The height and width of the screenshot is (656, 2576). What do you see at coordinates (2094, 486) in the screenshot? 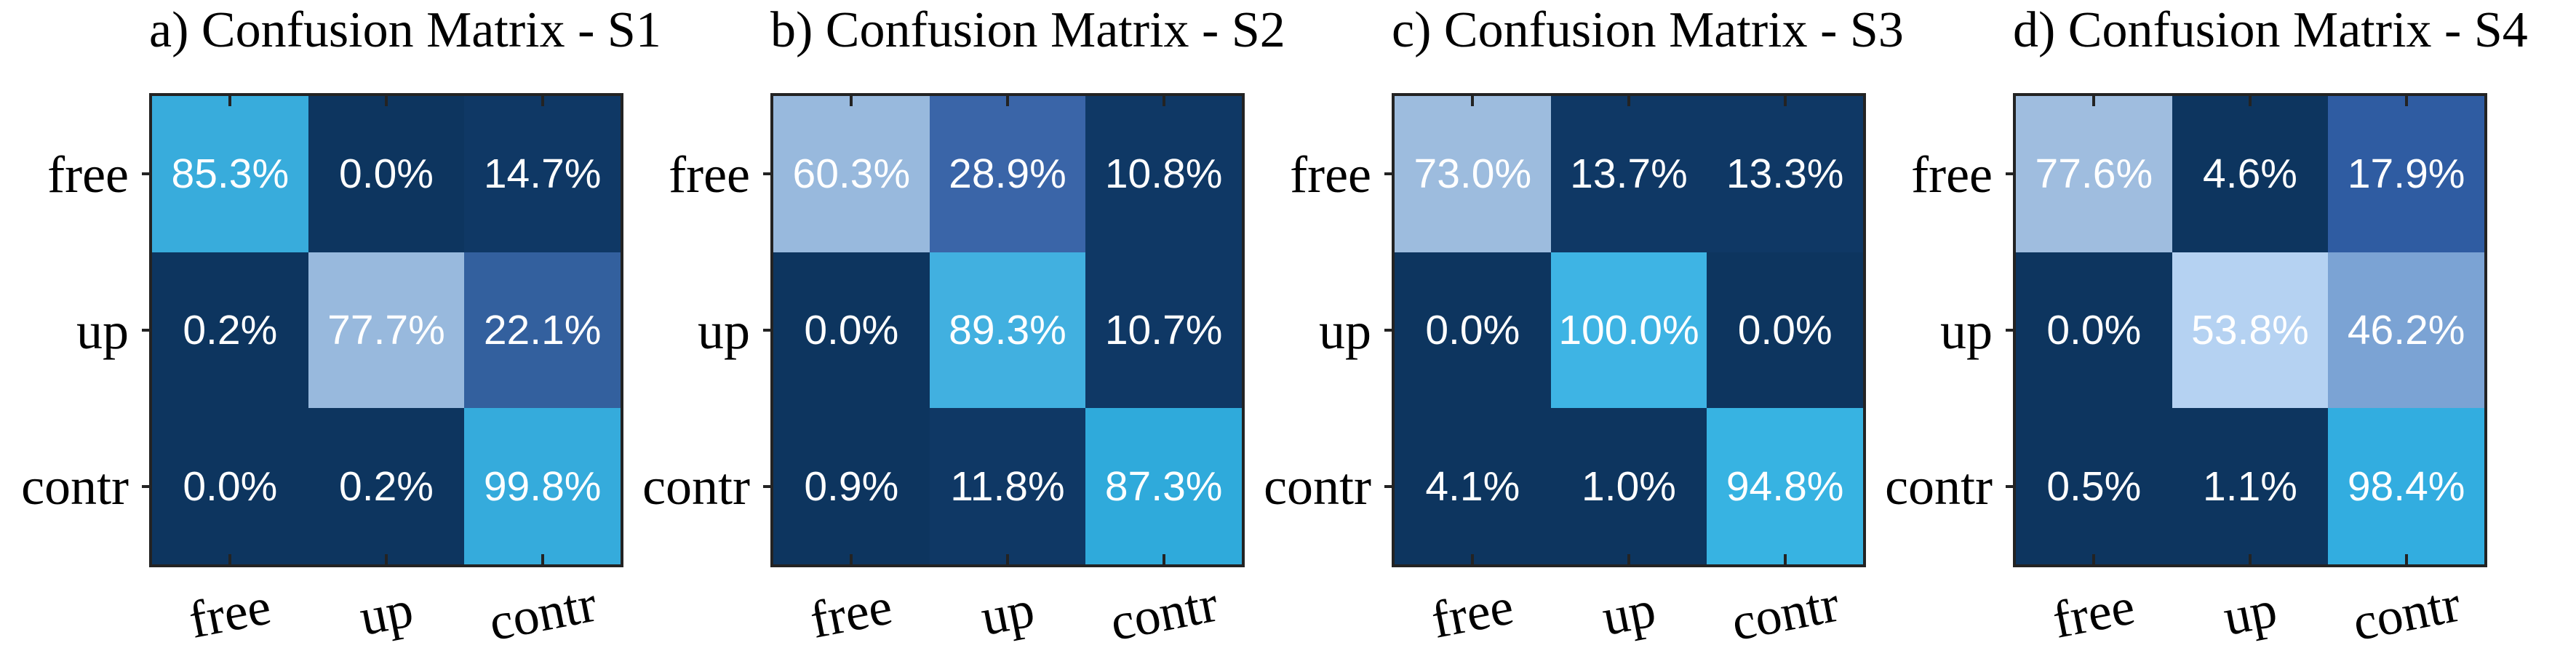
I see `matrix-cell: 0.5%` at bounding box center [2094, 486].